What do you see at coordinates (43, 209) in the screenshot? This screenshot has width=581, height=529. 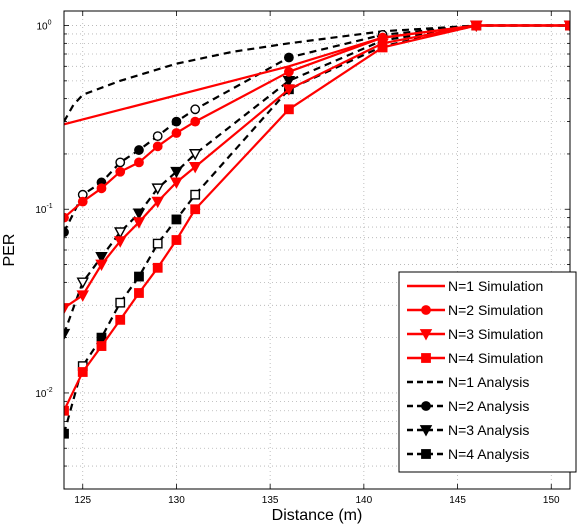 I see `y-tick-label: 10⁻¹` at bounding box center [43, 209].